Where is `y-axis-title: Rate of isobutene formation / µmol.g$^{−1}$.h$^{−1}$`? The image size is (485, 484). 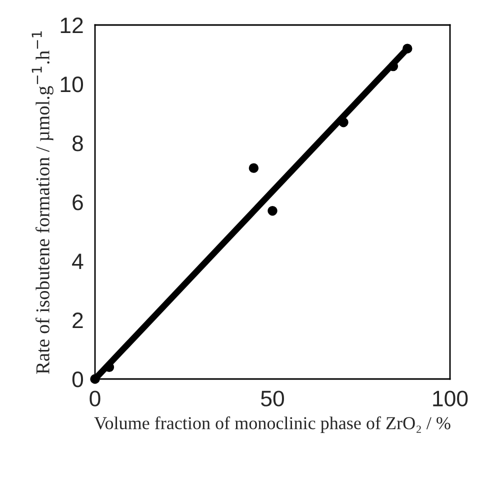 y-axis-title: Rate of isobutene formation / µmol.g$^{−1}$.h$^{−1}$ is located at coordinates (43, 202).